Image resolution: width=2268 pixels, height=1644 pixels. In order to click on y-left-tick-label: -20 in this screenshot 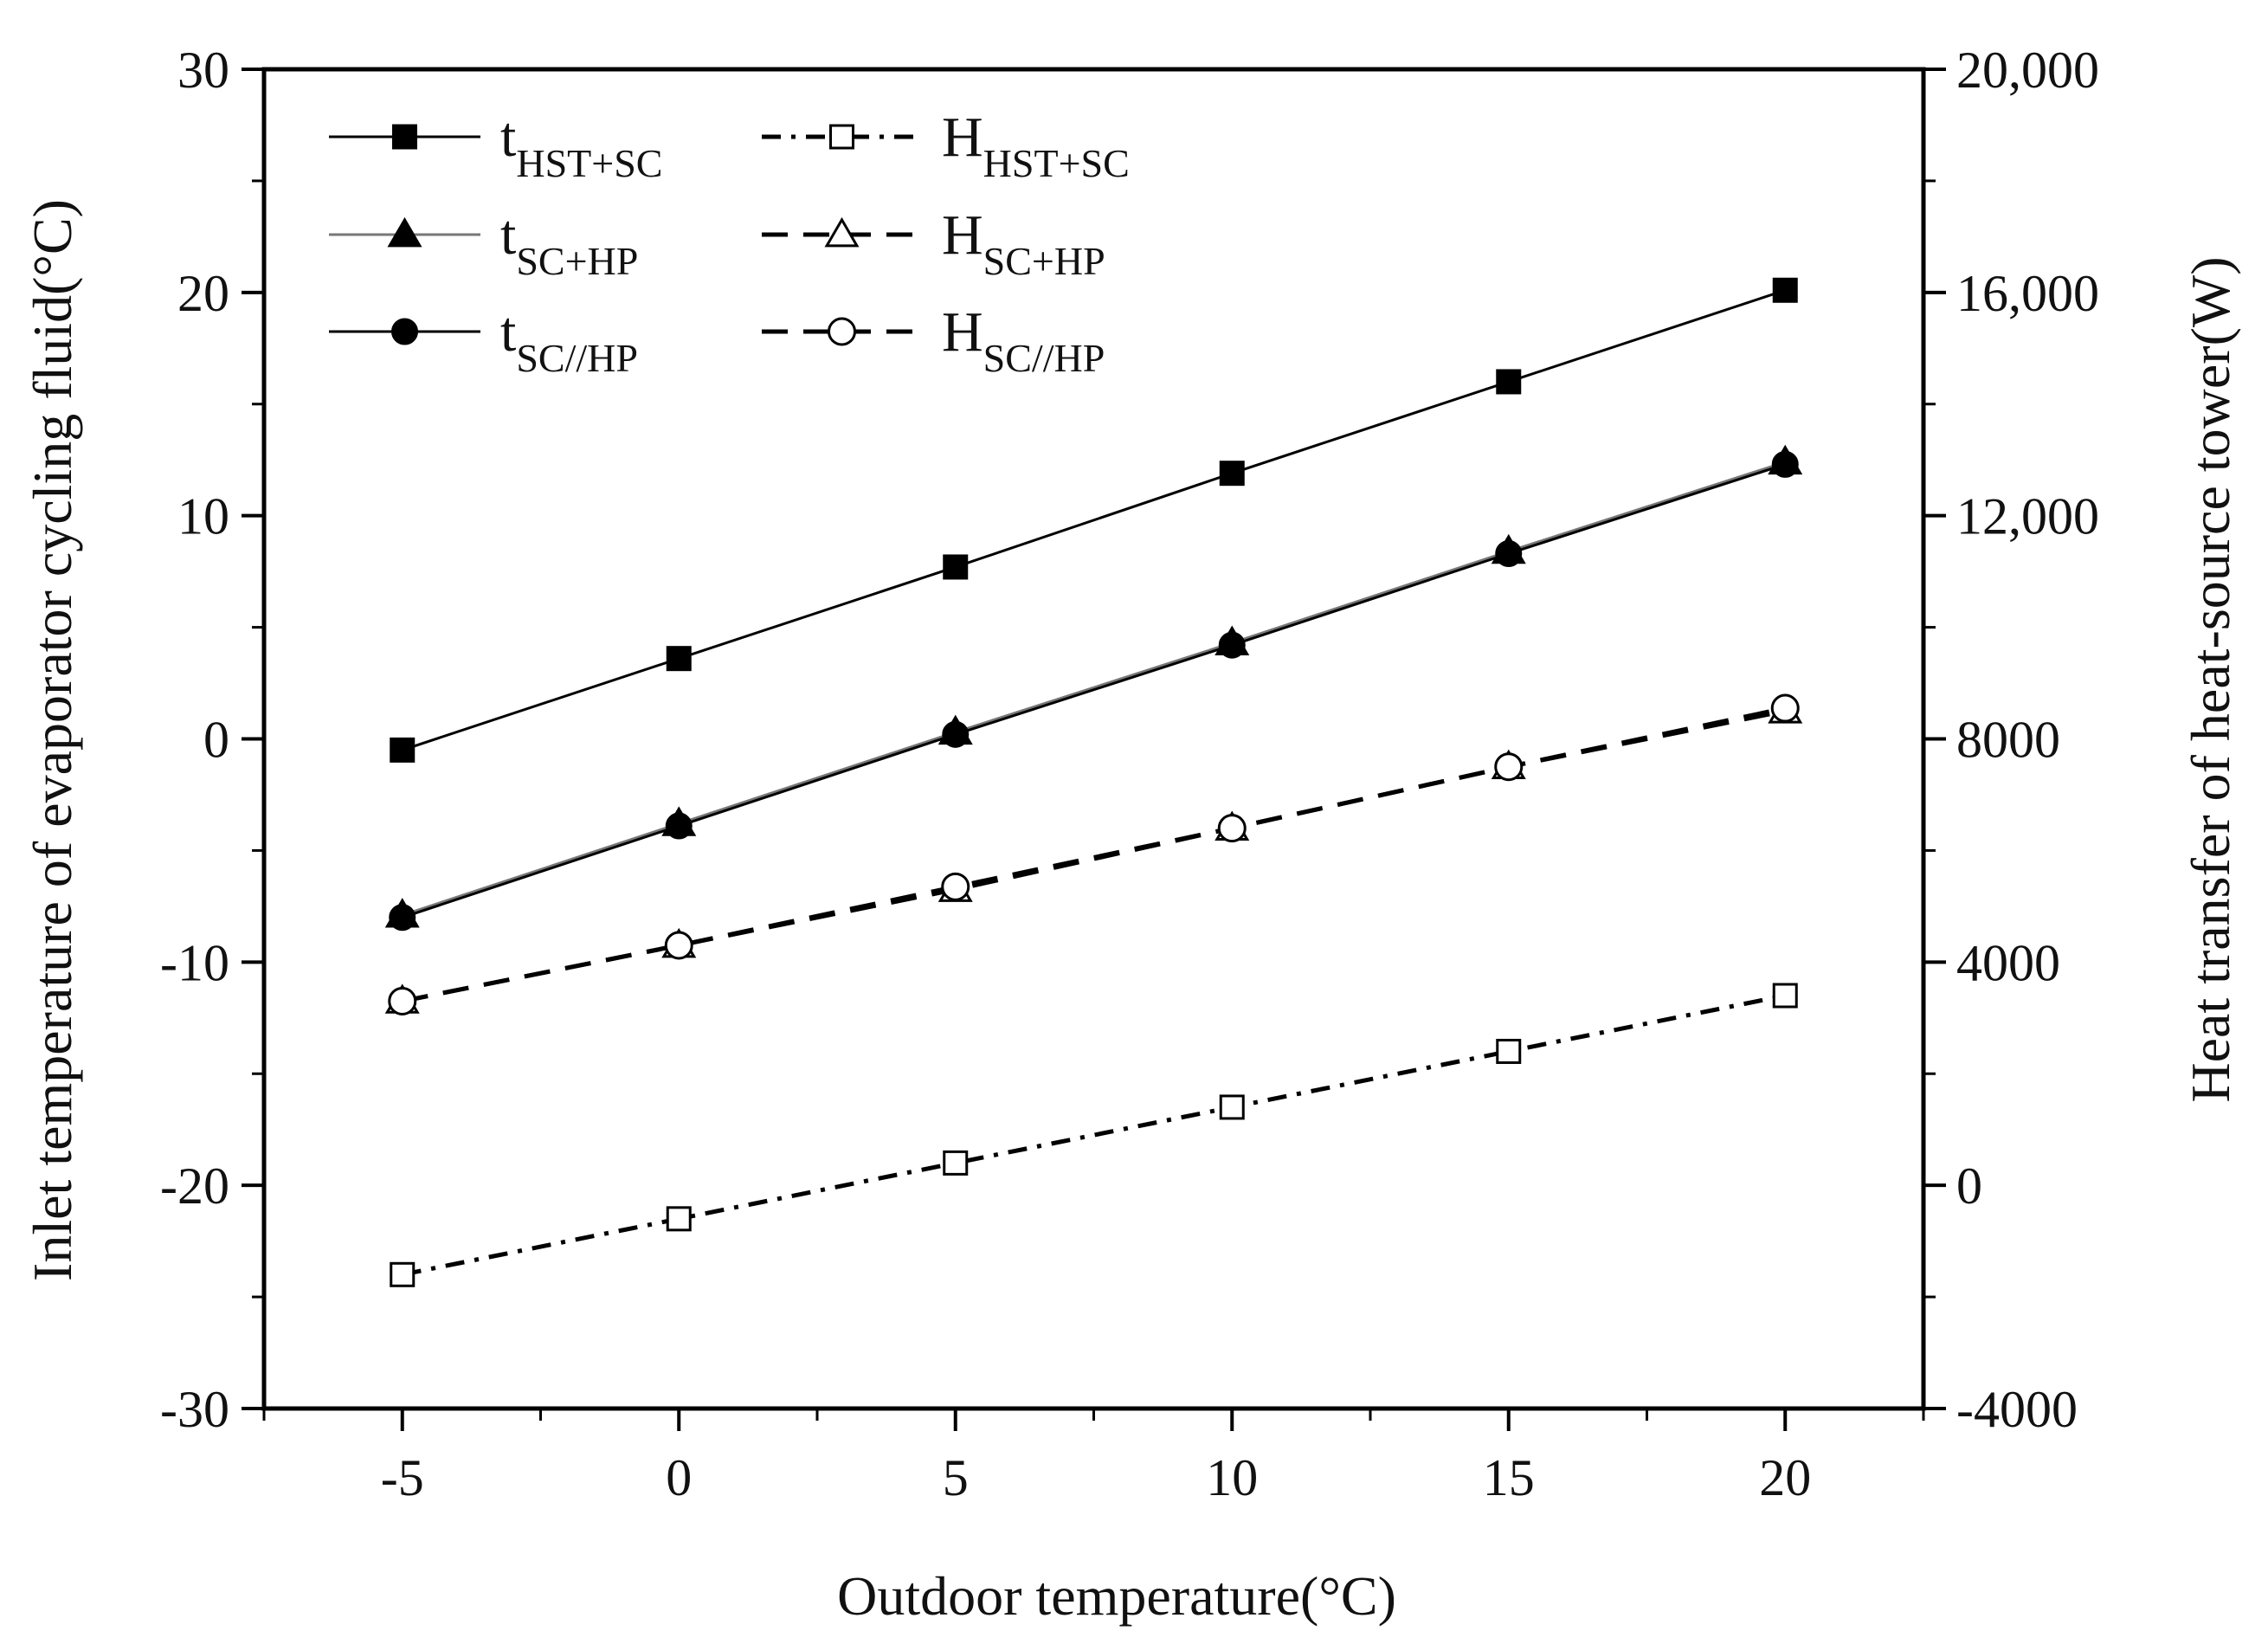, I will do `click(194, 1186)`.